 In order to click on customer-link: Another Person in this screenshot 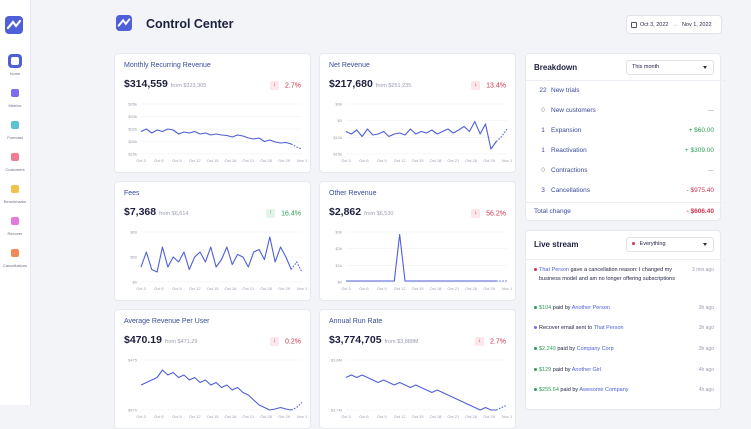, I will do `click(590, 308)`.